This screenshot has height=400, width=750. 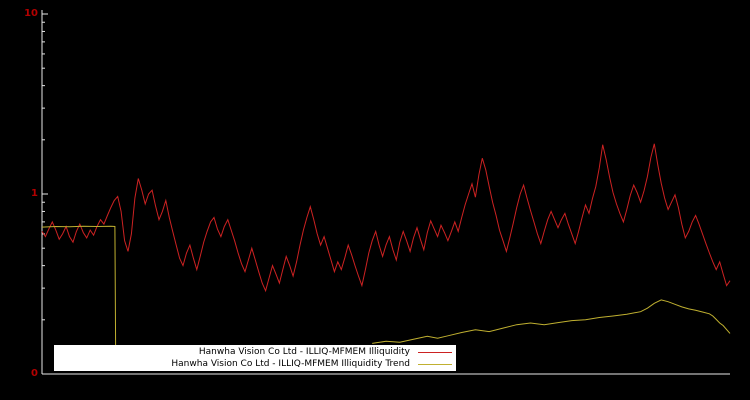 What do you see at coordinates (31, 13) in the screenshot?
I see `y-axis-tick-10: 10` at bounding box center [31, 13].